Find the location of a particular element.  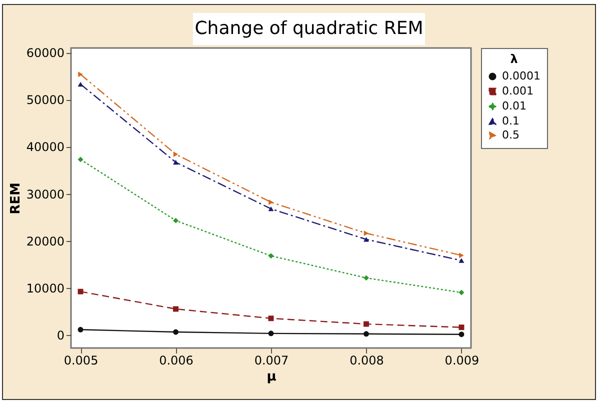

legend-title: λ is located at coordinates (514, 59).